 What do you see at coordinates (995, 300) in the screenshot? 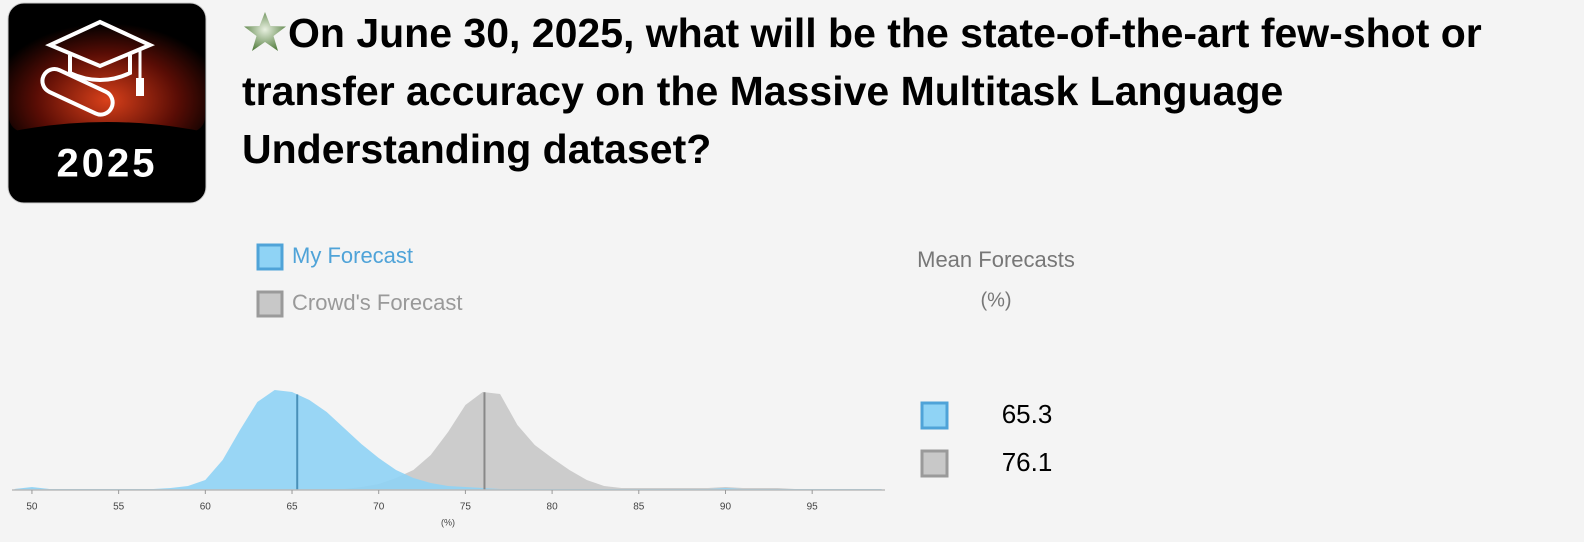
I see `mean-unit: (%)` at bounding box center [995, 300].